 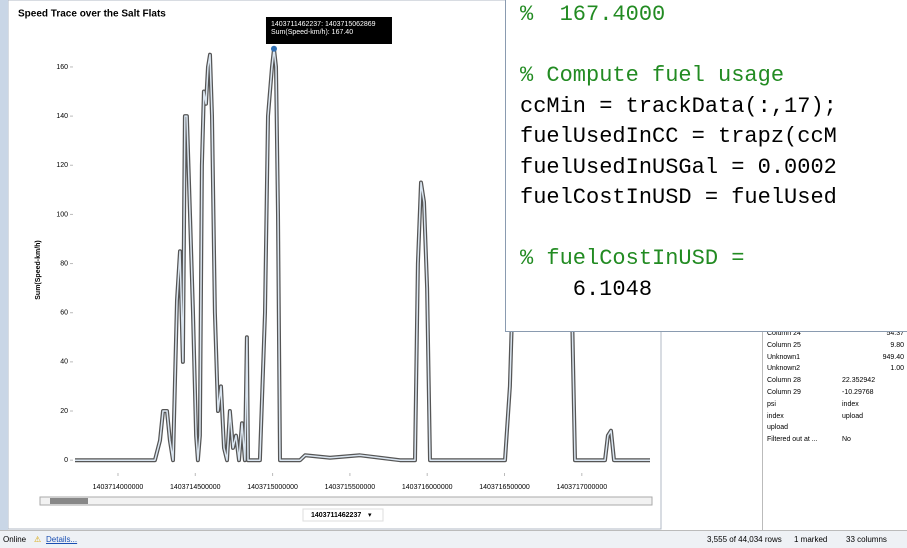 I want to click on code-line: fuelUsedInCC = trapz(ccM, so click(x=678, y=136).